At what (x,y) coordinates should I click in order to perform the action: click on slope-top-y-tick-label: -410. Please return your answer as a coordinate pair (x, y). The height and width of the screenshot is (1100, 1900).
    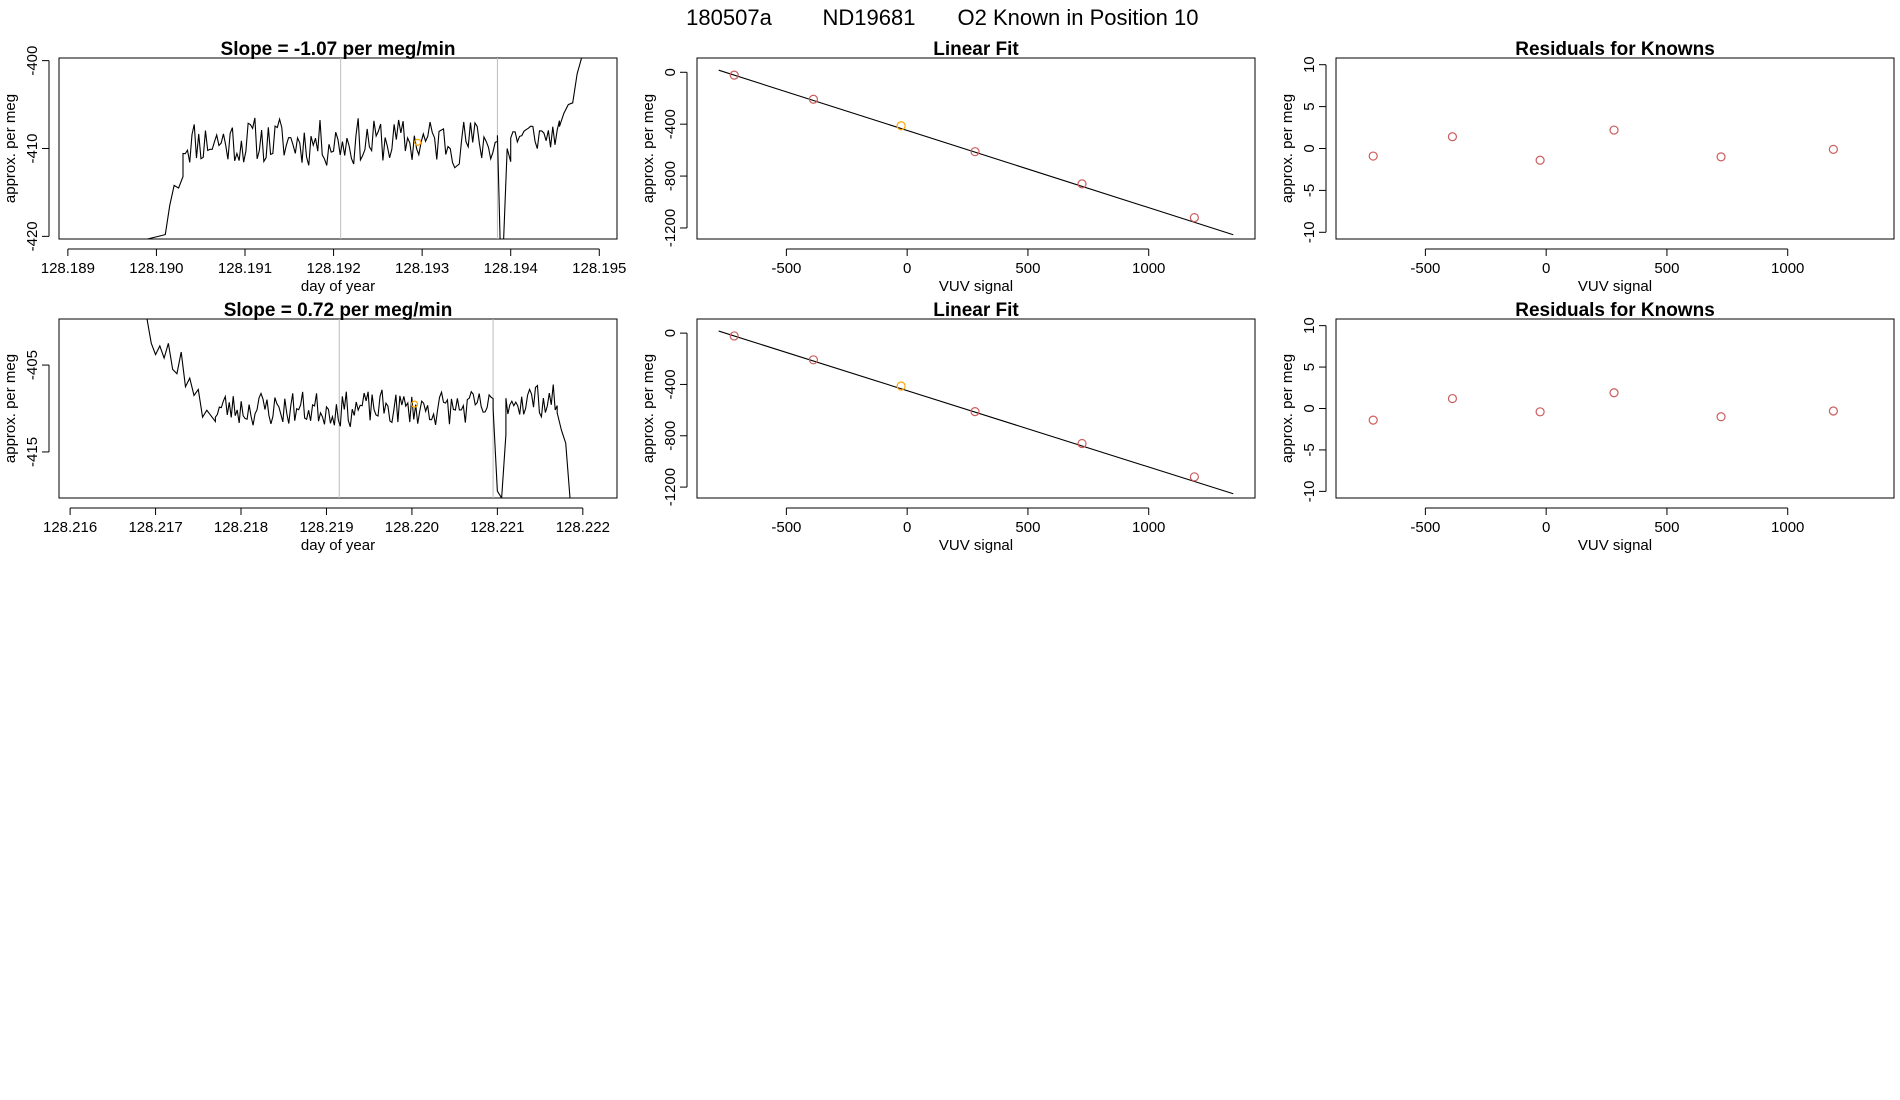
    Looking at the image, I should click on (32, 148).